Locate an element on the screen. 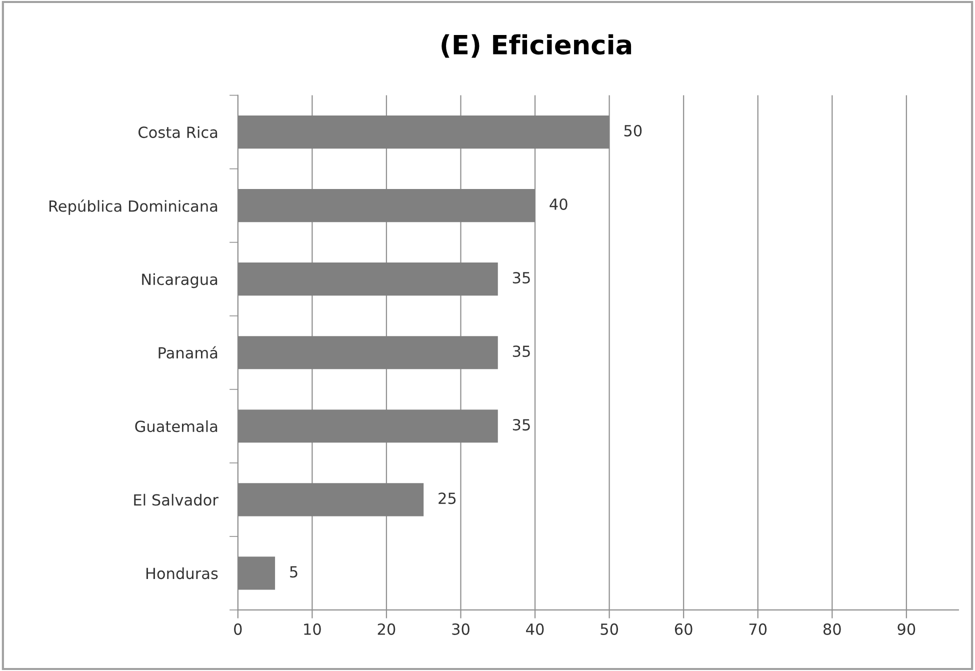 The height and width of the screenshot is (671, 975). x-tick-label: 20 is located at coordinates (387, 629).